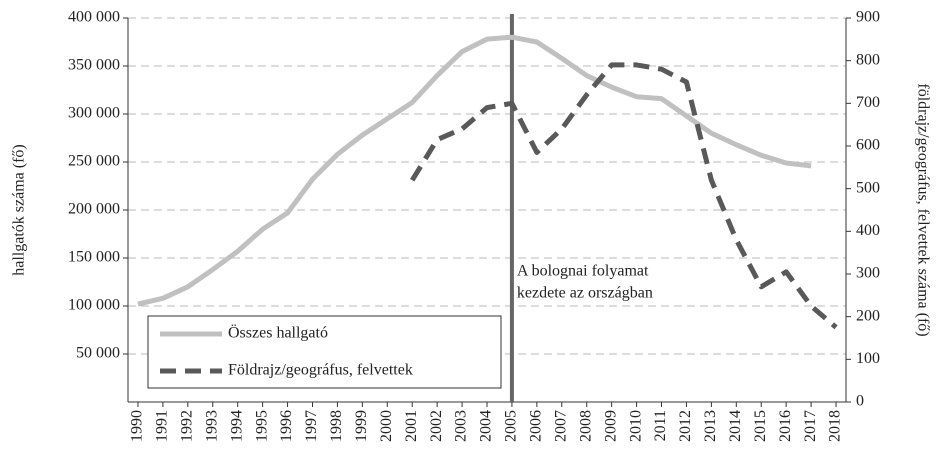  I want to click on x-tick-label: 1998, so click(336, 426).